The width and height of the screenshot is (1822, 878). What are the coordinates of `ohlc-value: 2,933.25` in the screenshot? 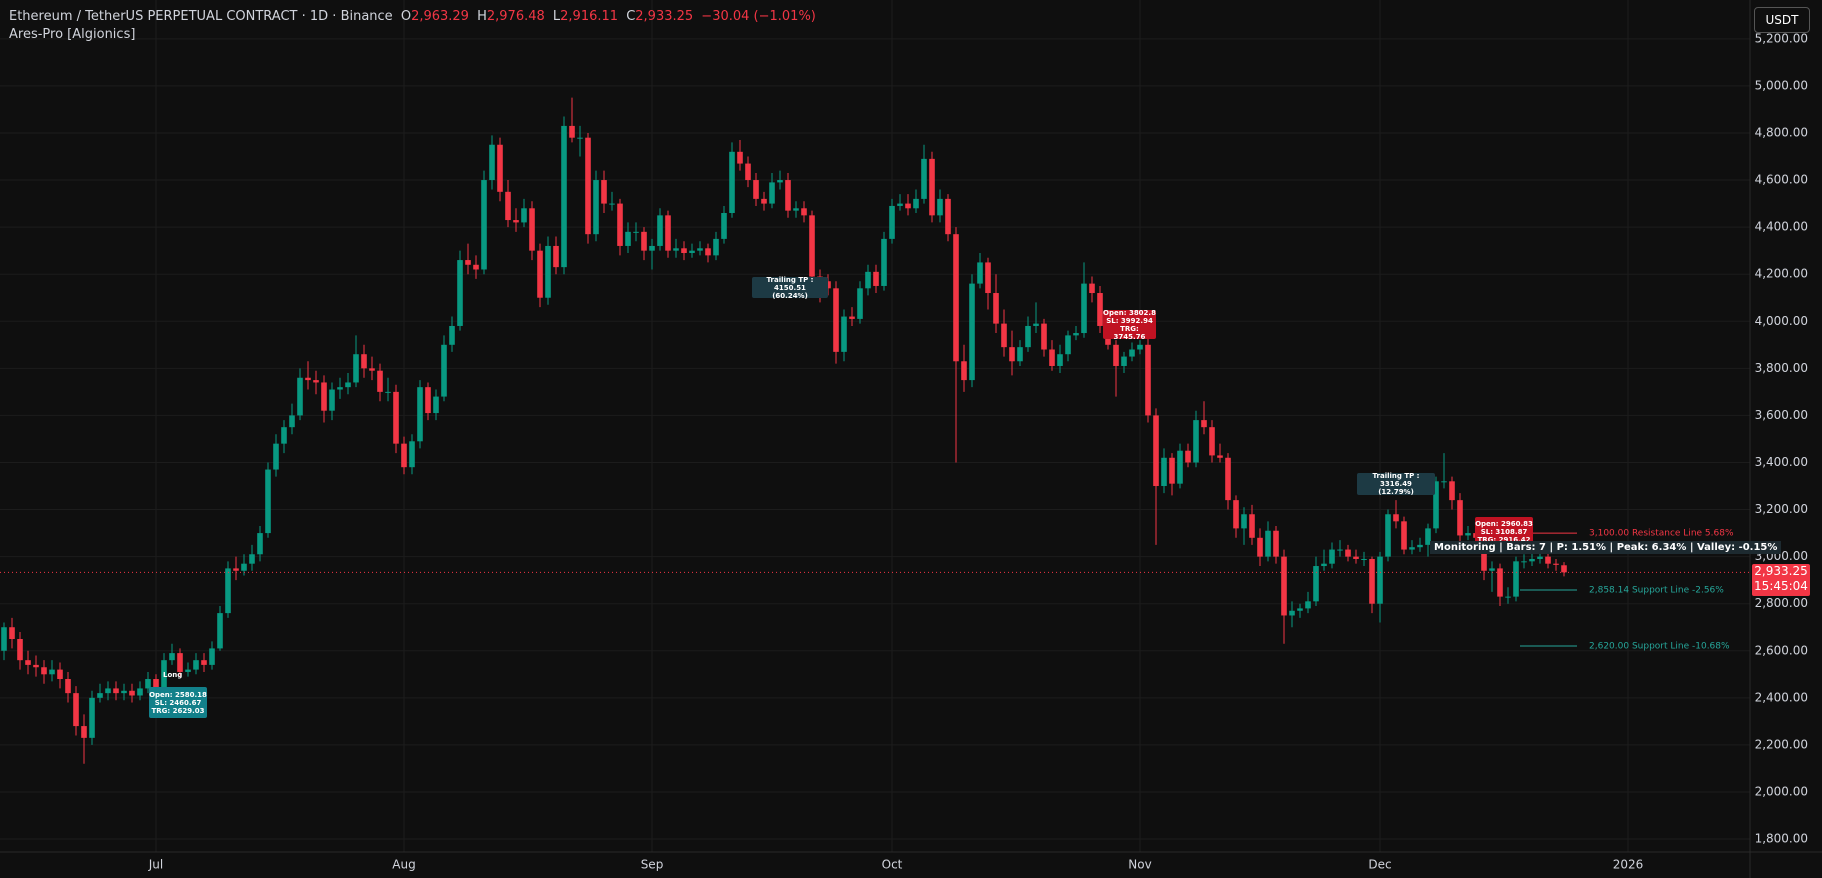 It's located at (664, 16).